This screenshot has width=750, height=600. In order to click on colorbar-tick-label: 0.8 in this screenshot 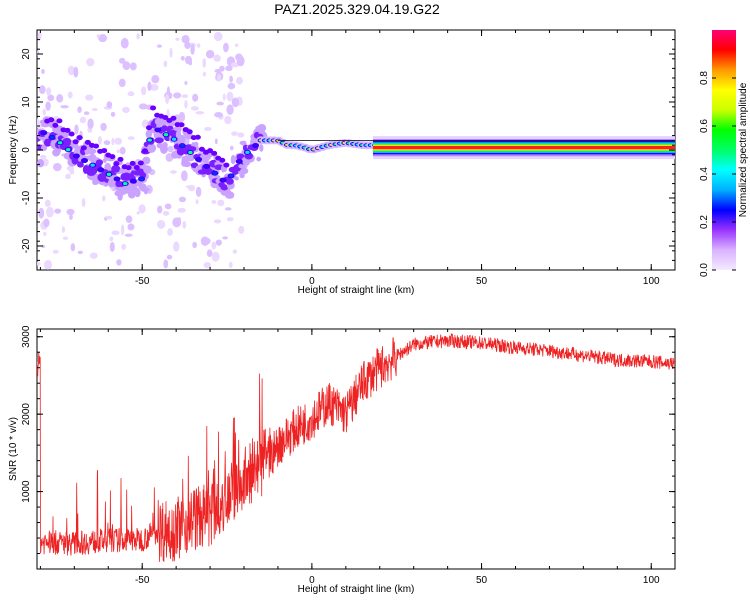, I will do `click(704, 78)`.